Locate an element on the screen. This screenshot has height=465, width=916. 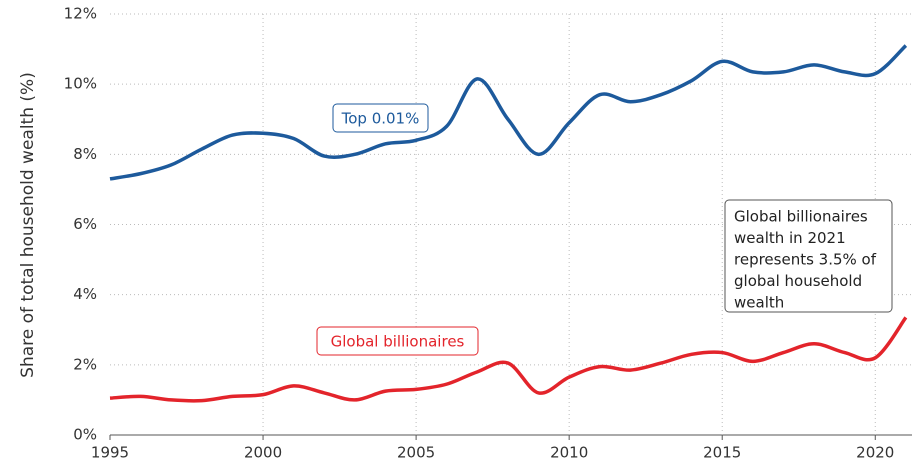
x-tick-label: 2005 is located at coordinates (416, 453).